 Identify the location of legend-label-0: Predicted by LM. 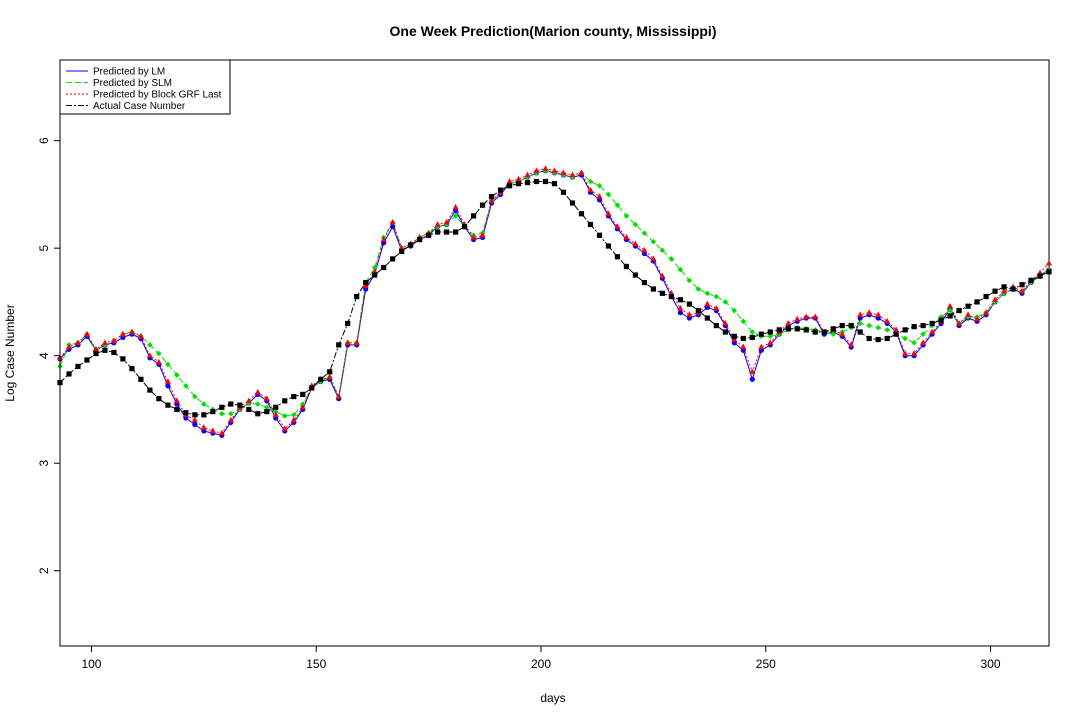
(129, 72).